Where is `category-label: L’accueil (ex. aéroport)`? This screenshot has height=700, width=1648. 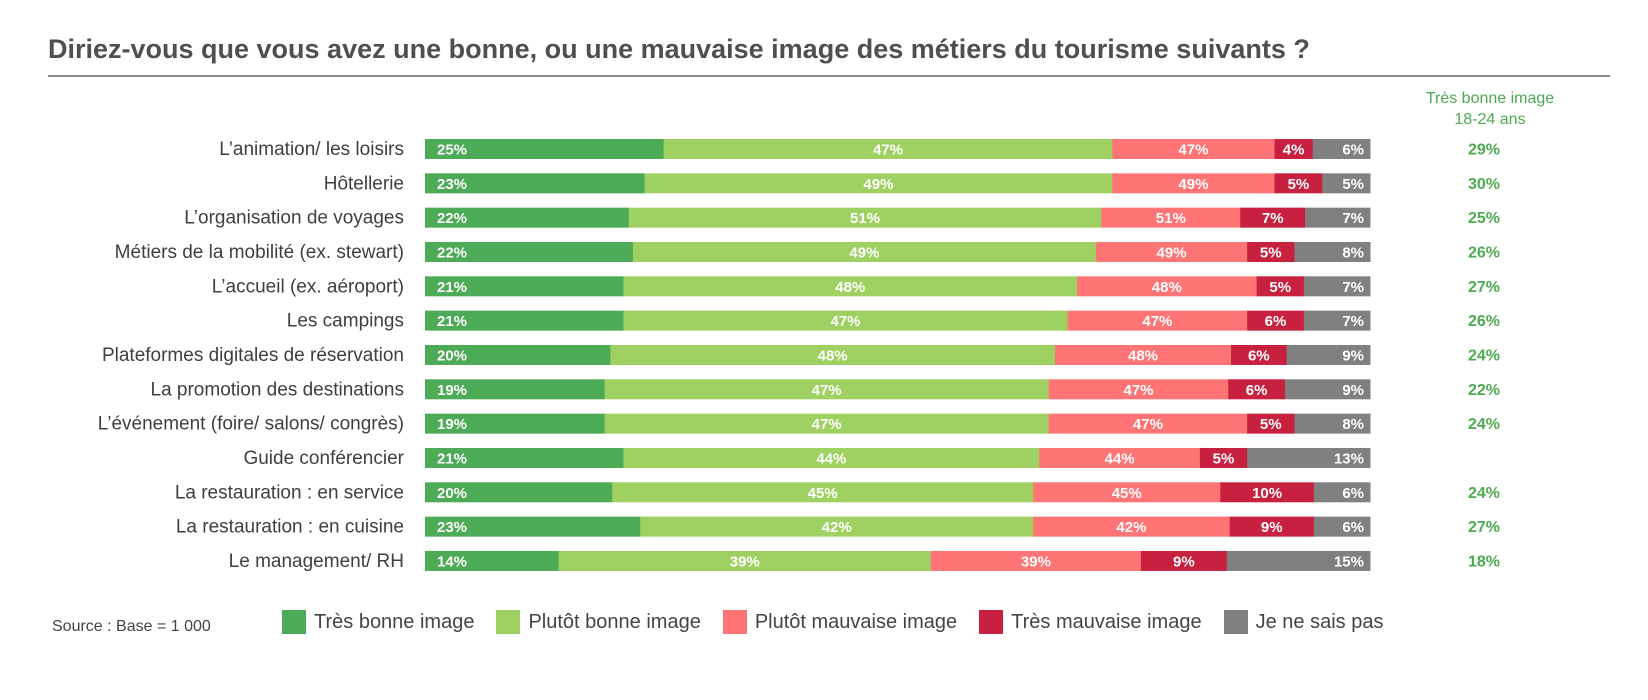
category-label: L’accueil (ex. aéroport) is located at coordinates (308, 286).